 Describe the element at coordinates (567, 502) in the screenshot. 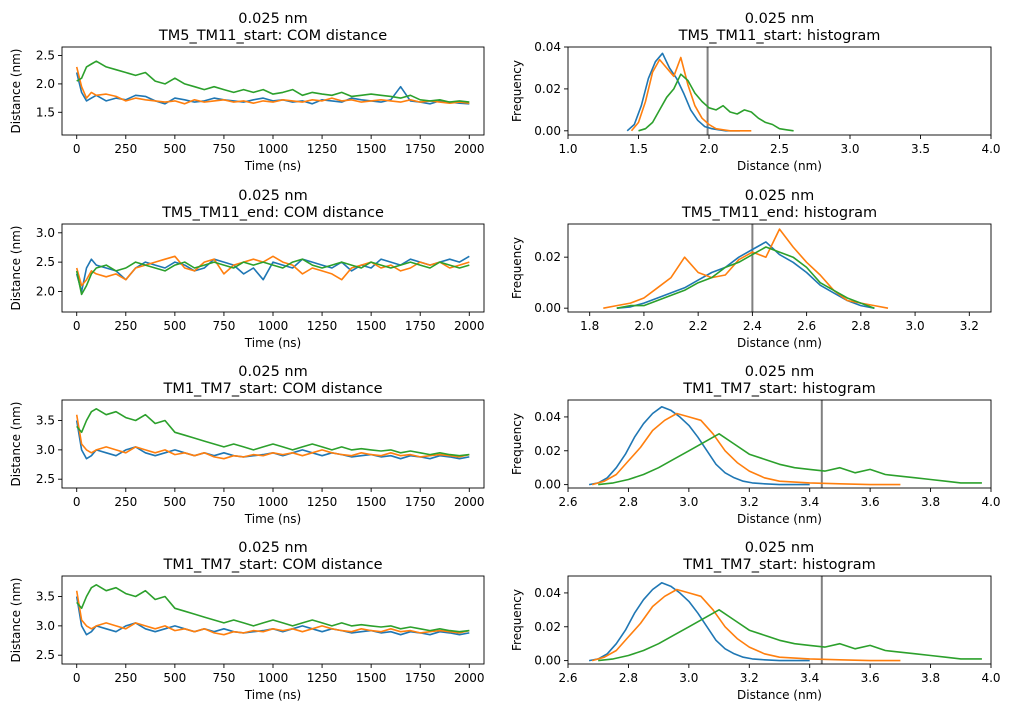

I see `x-tick-label: 2.6` at that location.